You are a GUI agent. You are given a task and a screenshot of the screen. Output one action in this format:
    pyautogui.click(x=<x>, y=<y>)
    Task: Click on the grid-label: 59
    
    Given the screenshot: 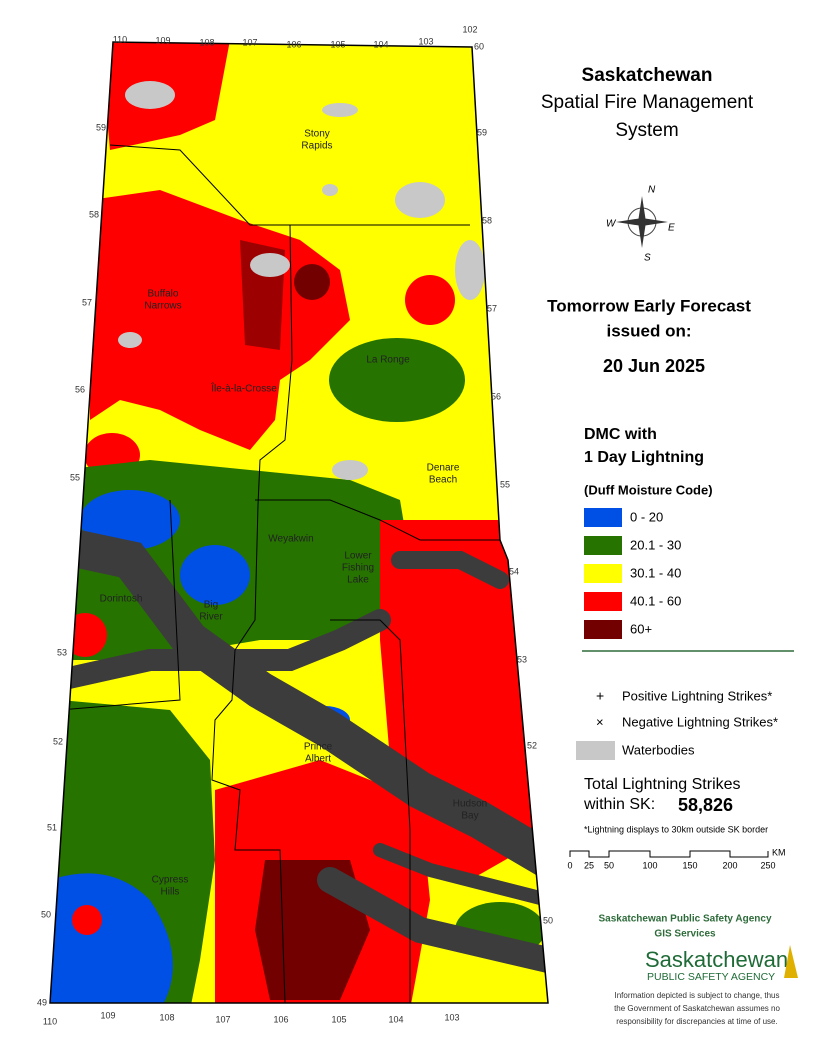 What is the action you would take?
    pyautogui.click(x=101, y=127)
    